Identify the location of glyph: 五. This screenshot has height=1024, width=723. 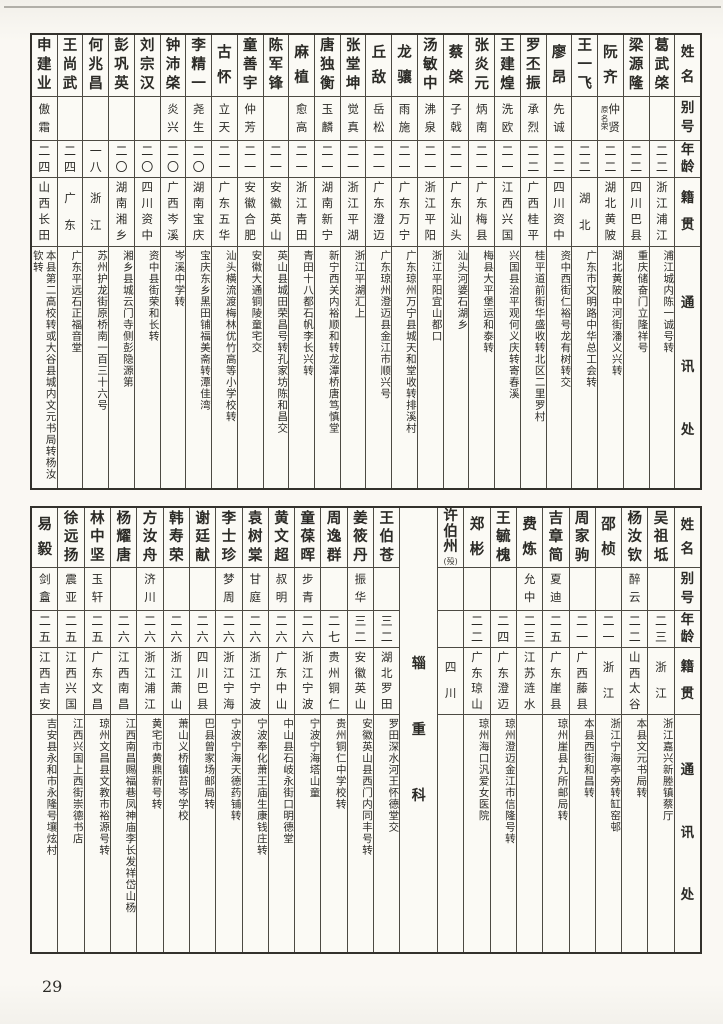
(97, 637).